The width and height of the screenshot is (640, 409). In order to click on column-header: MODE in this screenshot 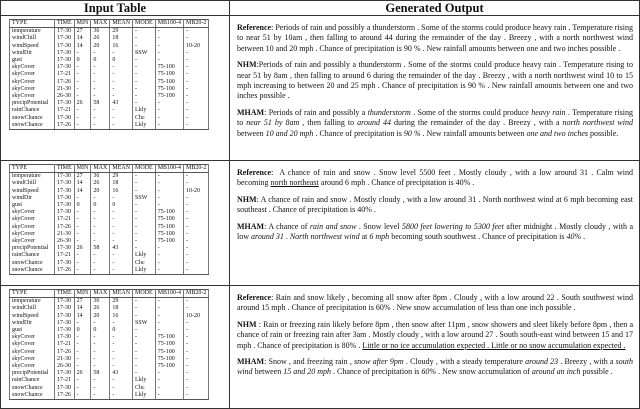, I will do `click(144, 293)`.